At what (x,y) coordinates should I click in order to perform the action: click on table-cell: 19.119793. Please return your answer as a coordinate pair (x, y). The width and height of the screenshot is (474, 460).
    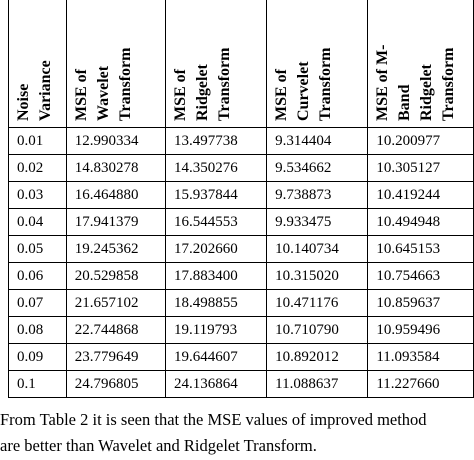
    Looking at the image, I should click on (216, 330).